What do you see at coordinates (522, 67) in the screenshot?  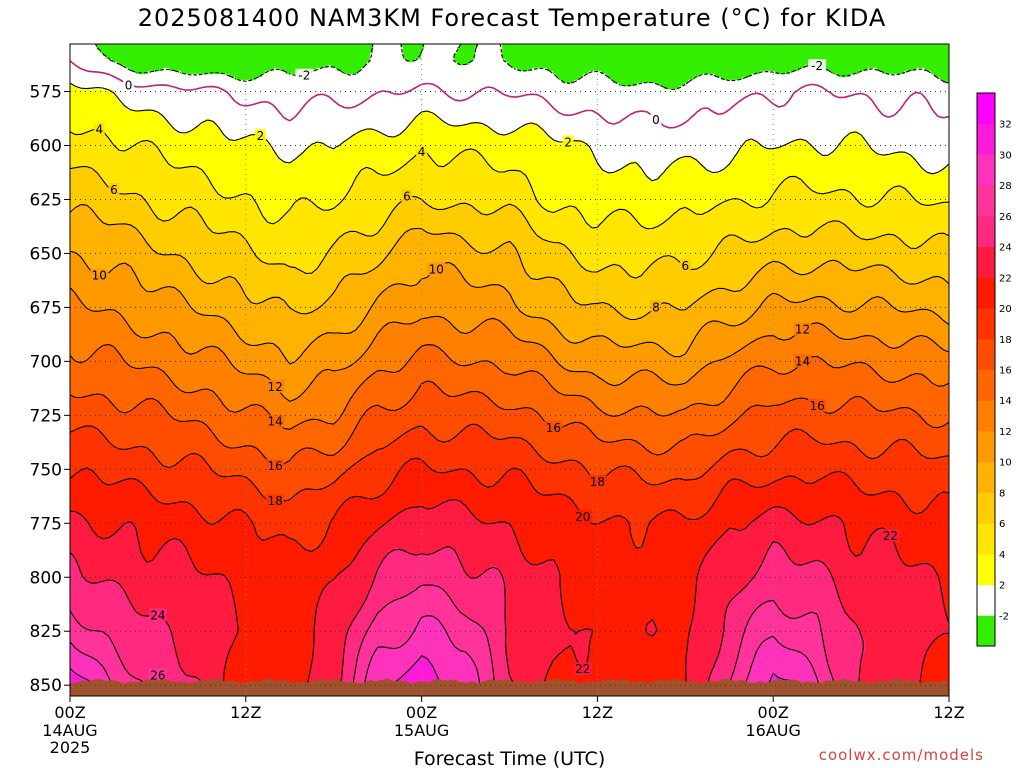 I see `contour--2` at bounding box center [522, 67].